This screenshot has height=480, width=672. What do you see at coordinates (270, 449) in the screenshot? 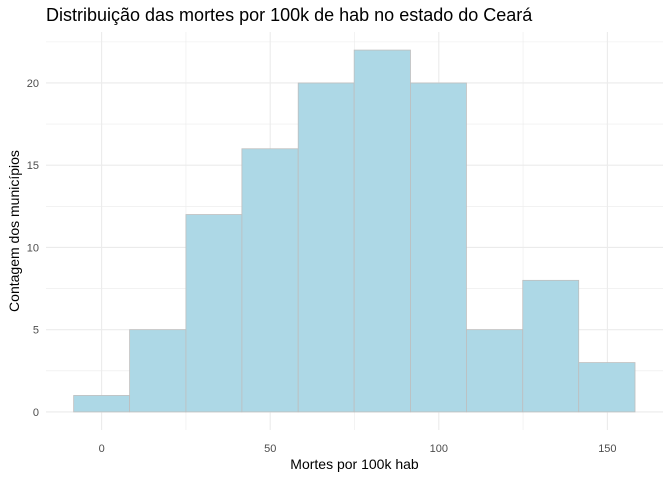
I see `x-tick-label: 50` at bounding box center [270, 449].